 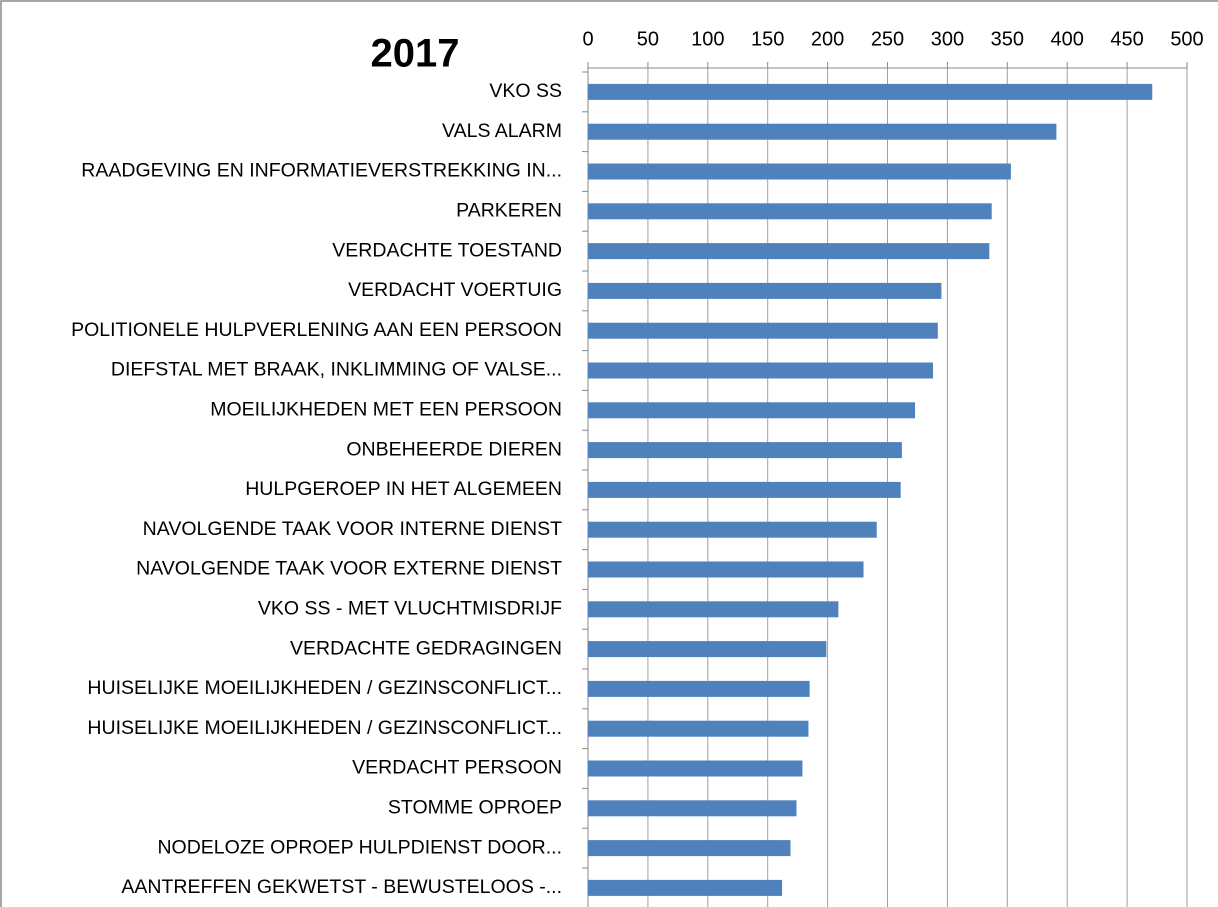 I want to click on x-tick-label: 0, so click(x=587, y=39).